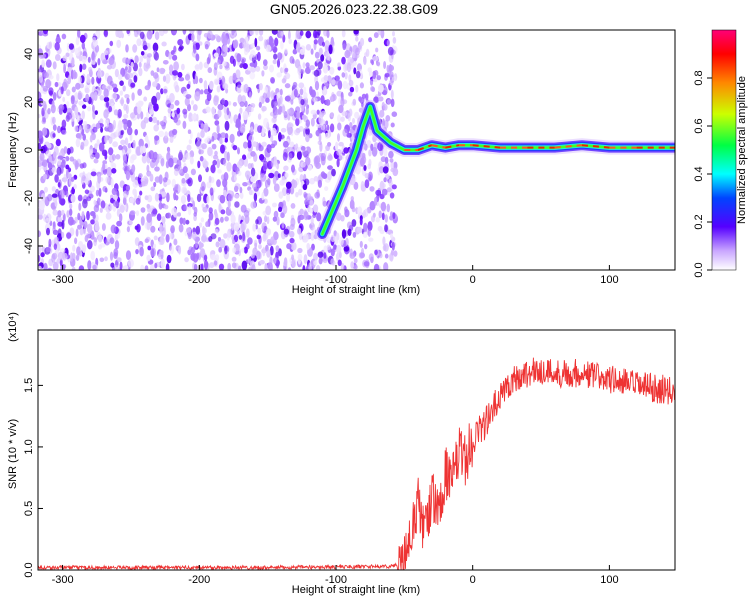  What do you see at coordinates (29, 150) in the screenshot?
I see `y-tick-label: 0` at bounding box center [29, 150].